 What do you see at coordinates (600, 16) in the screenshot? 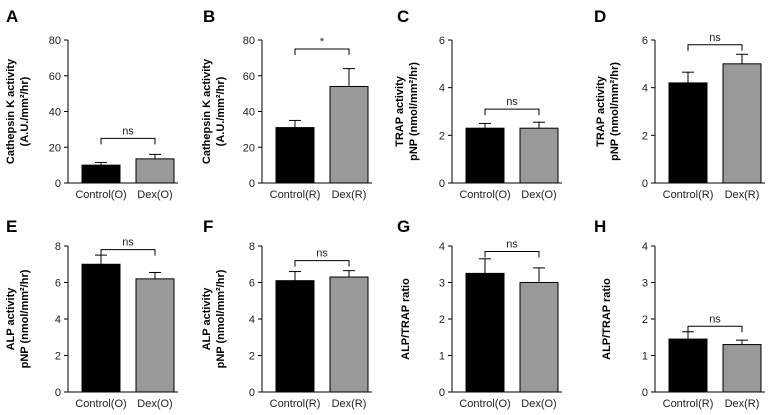
I see `panel-letter: D` at bounding box center [600, 16].